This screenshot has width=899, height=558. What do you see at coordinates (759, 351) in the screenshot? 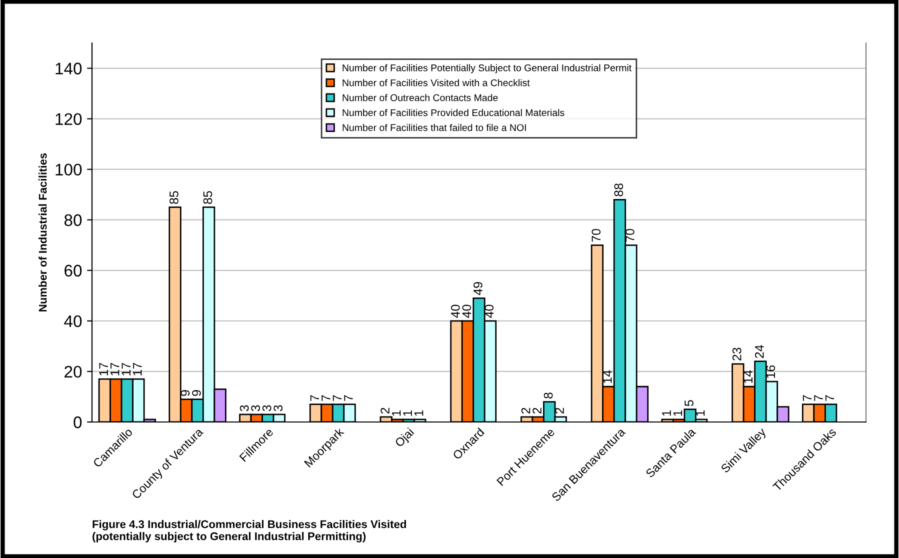
I see `data-label: 24` at bounding box center [759, 351].